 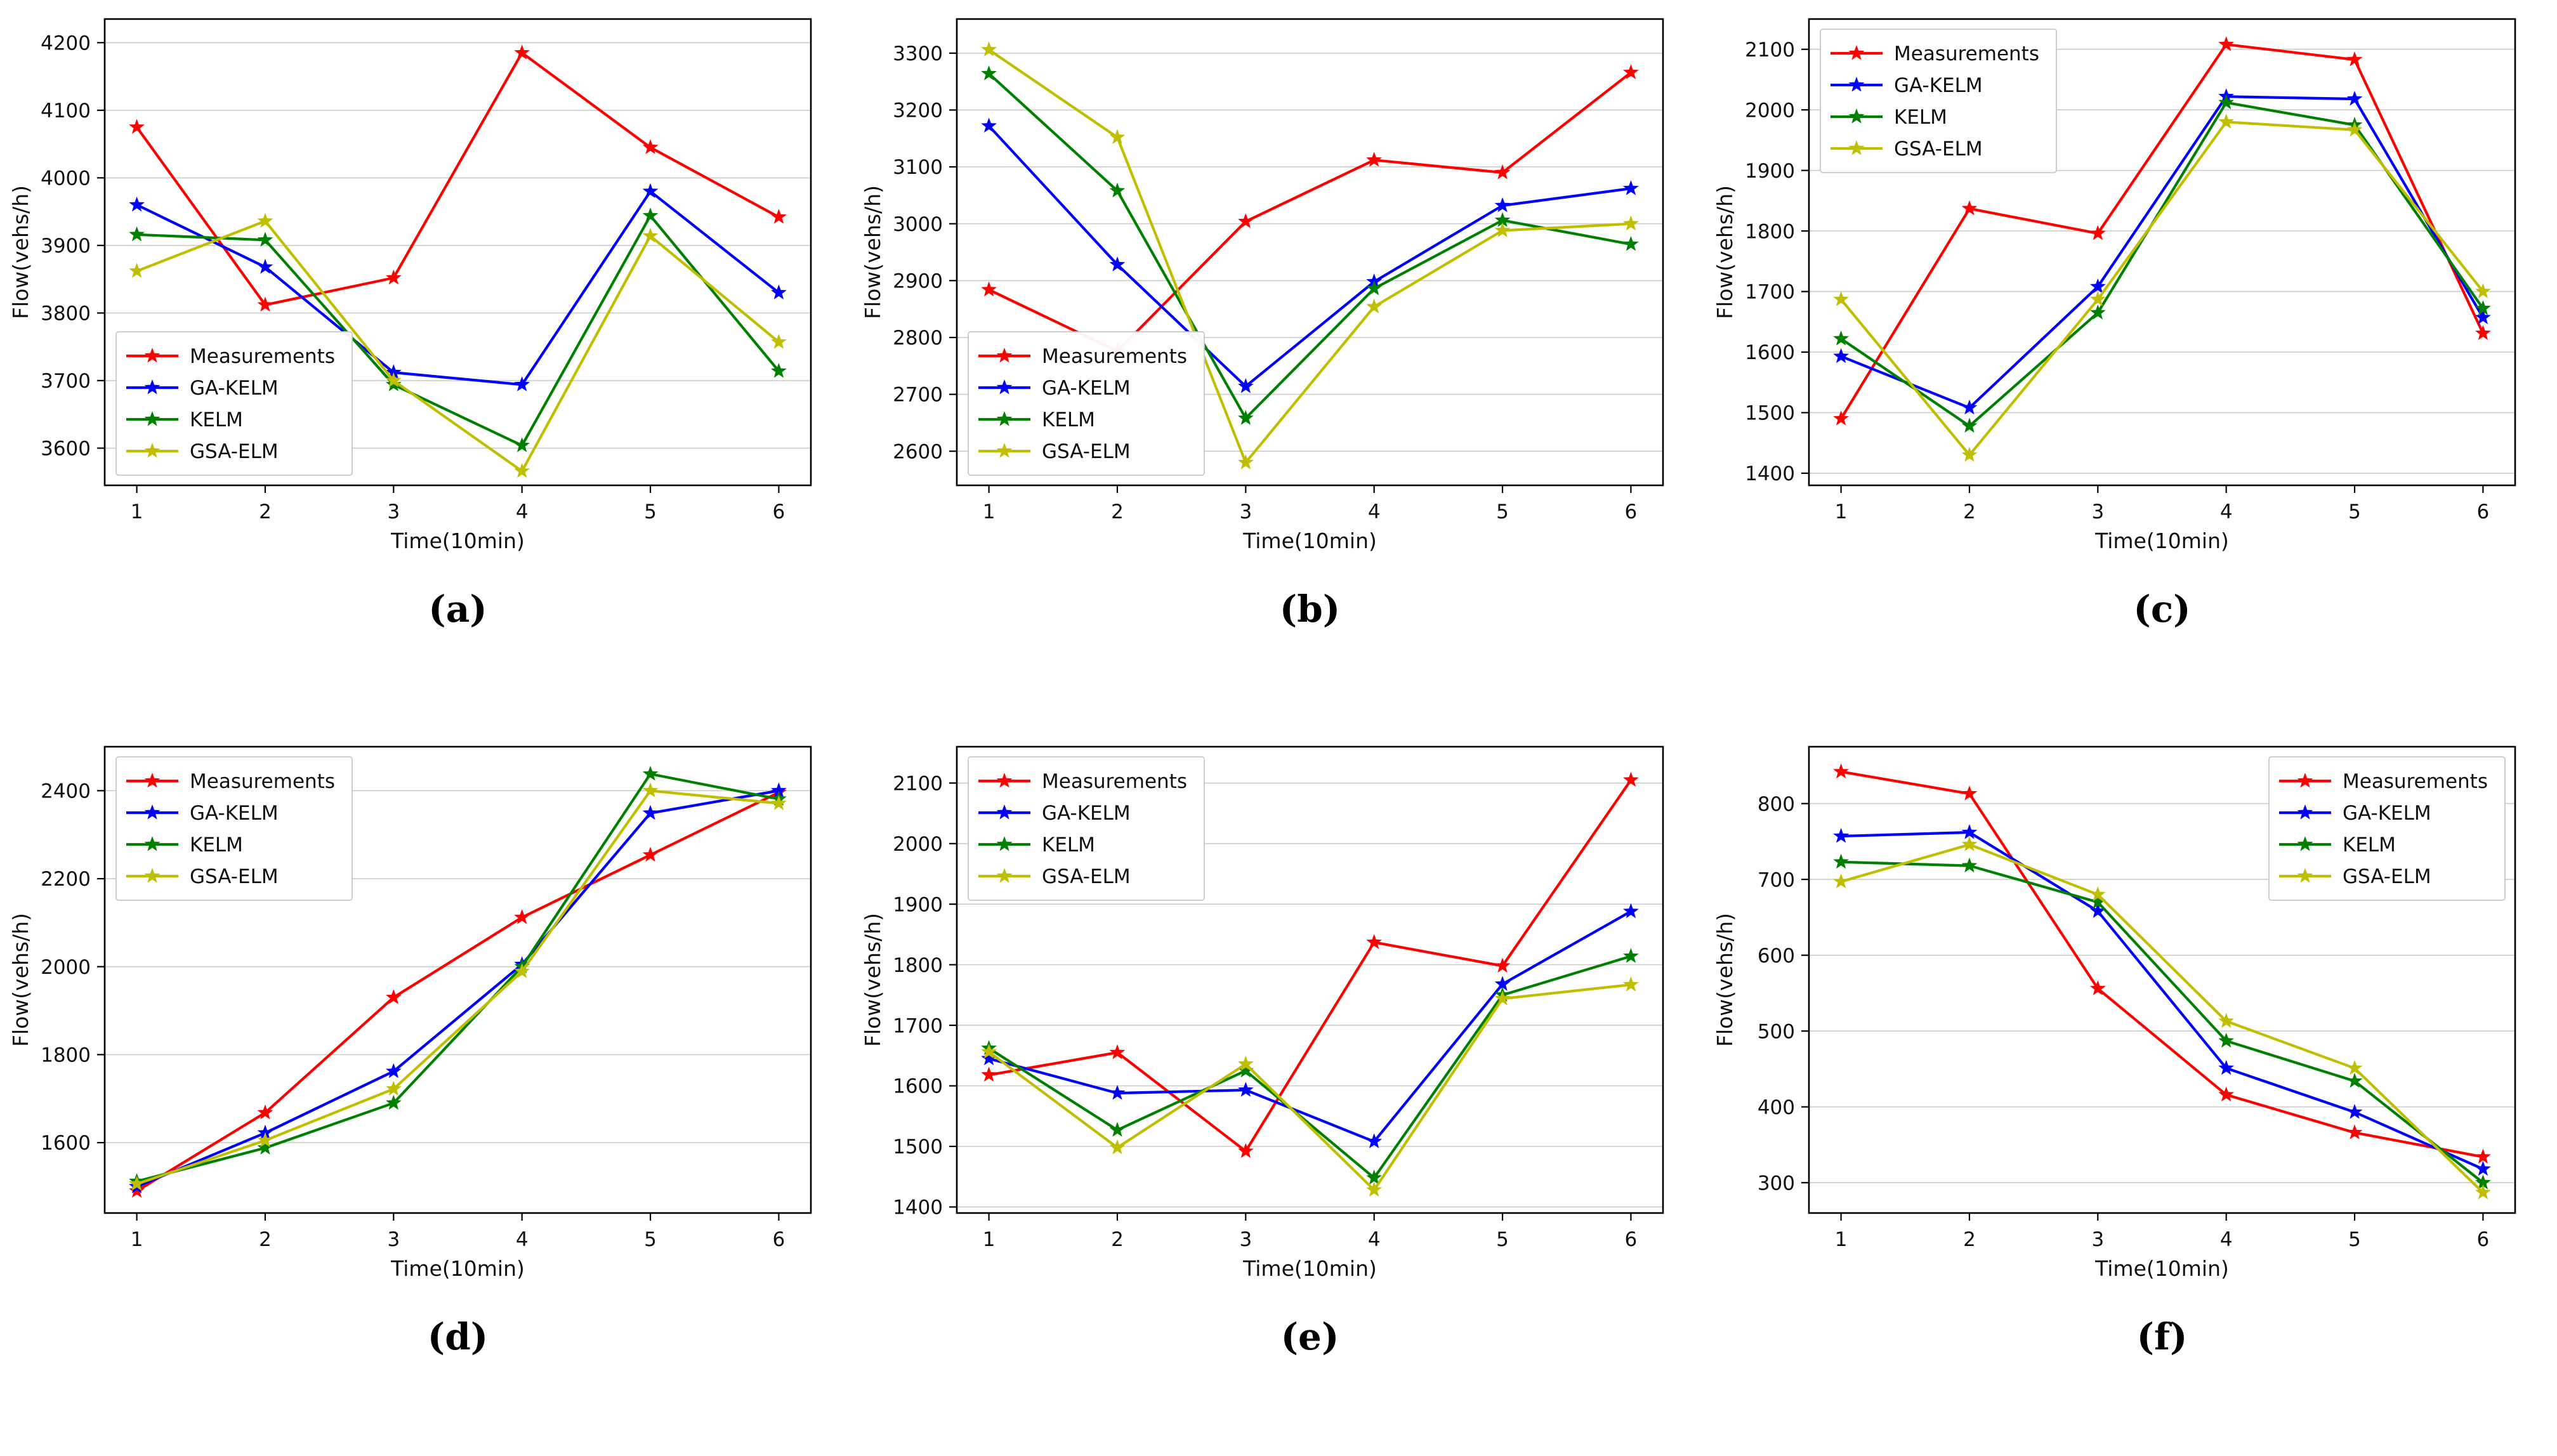 What do you see at coordinates (66, 449) in the screenshot?
I see `svg-text: 3600` at bounding box center [66, 449].